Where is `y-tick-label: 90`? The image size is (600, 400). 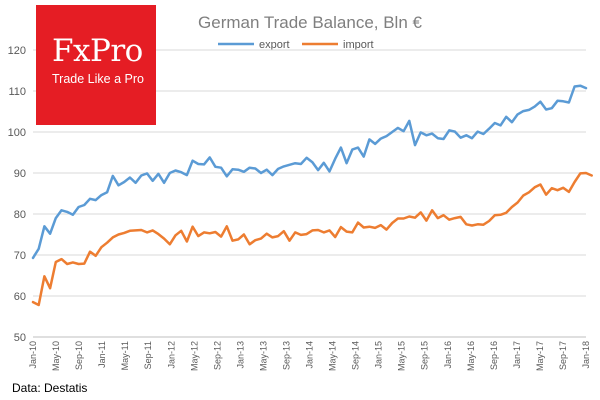
y-tick-label: 90 is located at coordinates (20, 174).